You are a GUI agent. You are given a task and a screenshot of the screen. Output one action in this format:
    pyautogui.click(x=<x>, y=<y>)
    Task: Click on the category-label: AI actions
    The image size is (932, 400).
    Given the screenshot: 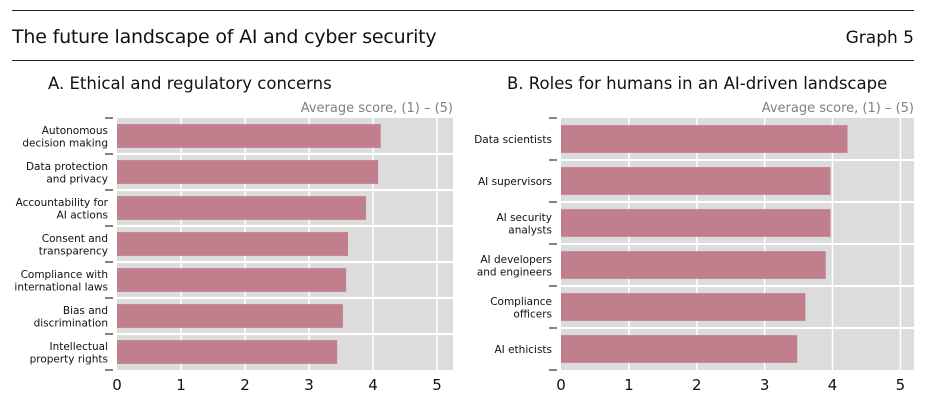 What is the action you would take?
    pyautogui.click(x=82, y=215)
    